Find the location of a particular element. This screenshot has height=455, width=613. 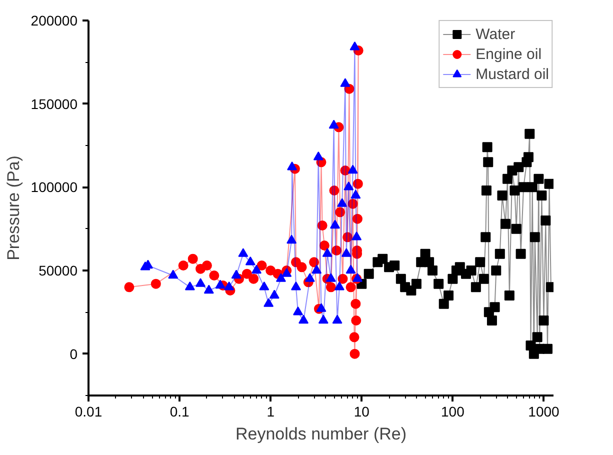

legend-label: Mustard oil is located at coordinates (512, 74).